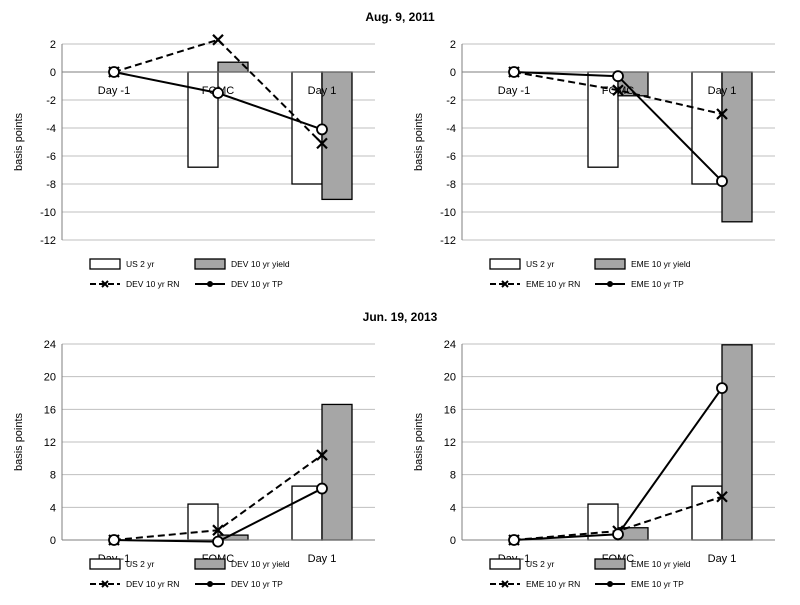 Image resolution: width=800 pixels, height=605 pixels. What do you see at coordinates (451, 157) in the screenshot?
I see `y-tick-label: -6` at bounding box center [451, 157].